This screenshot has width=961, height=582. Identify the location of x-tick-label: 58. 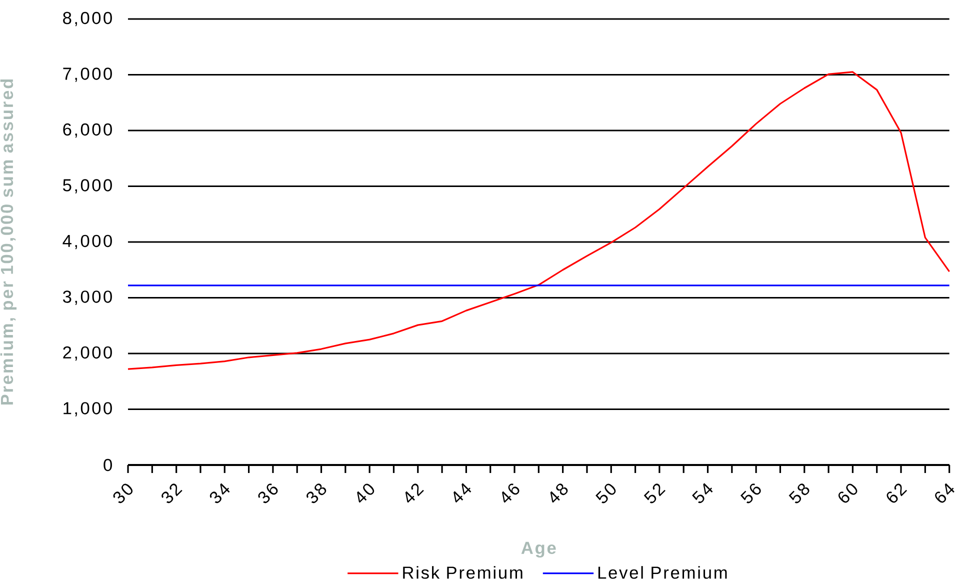
(799, 494).